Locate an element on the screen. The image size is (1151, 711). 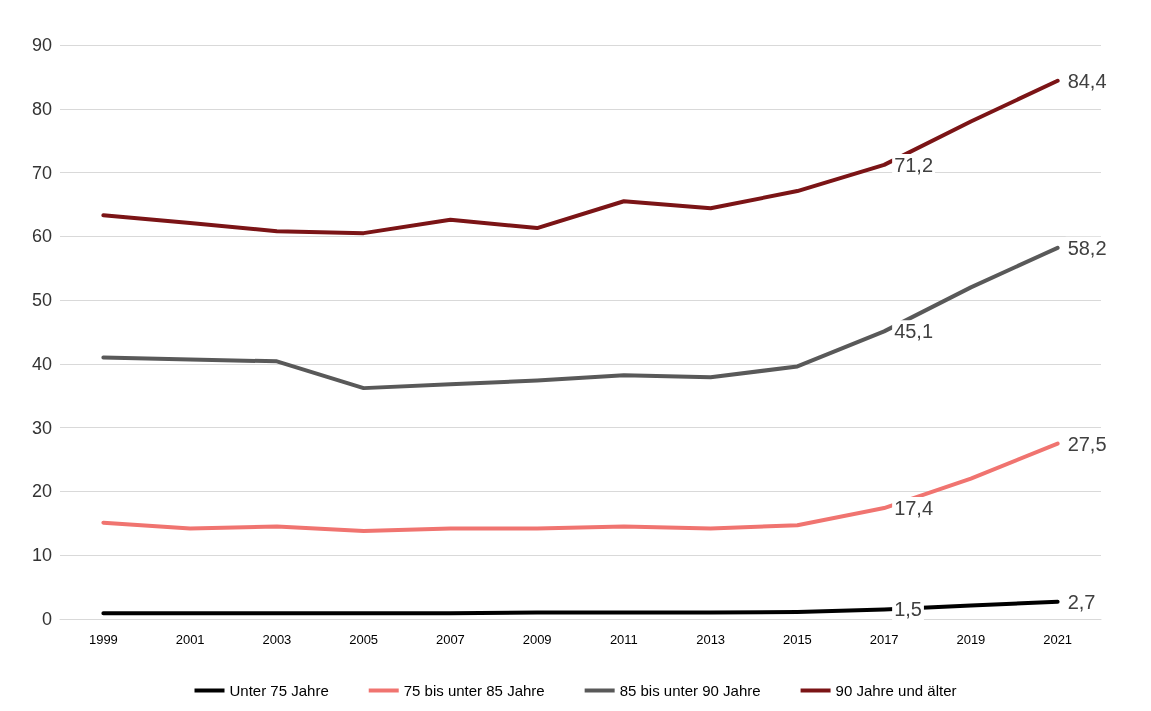
data-label: 1,5 is located at coordinates (908, 609).